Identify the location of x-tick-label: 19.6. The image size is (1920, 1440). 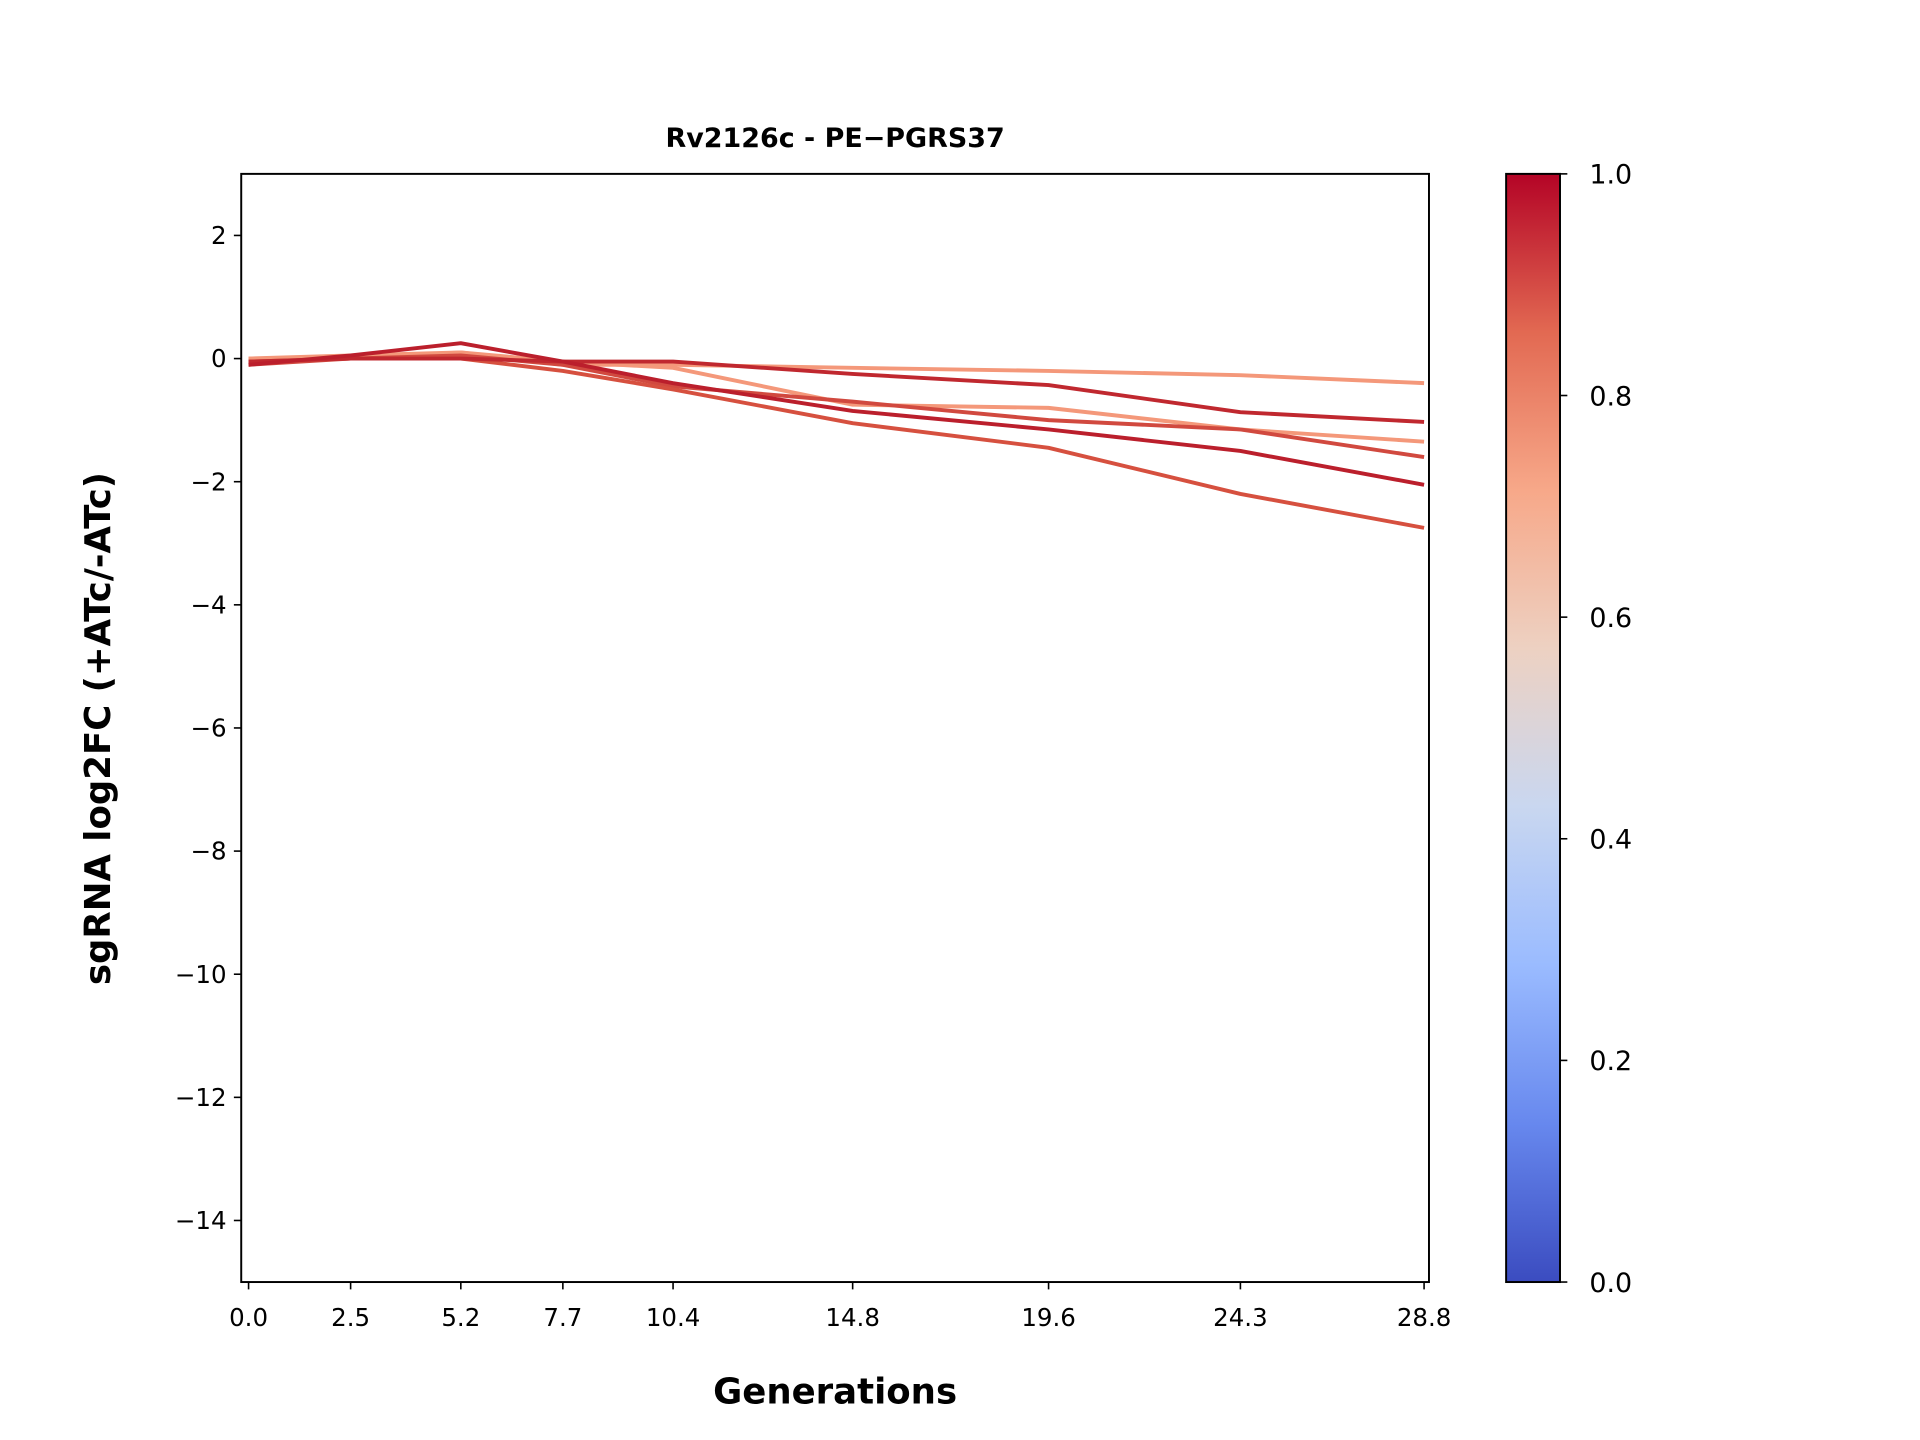
(1048, 1317).